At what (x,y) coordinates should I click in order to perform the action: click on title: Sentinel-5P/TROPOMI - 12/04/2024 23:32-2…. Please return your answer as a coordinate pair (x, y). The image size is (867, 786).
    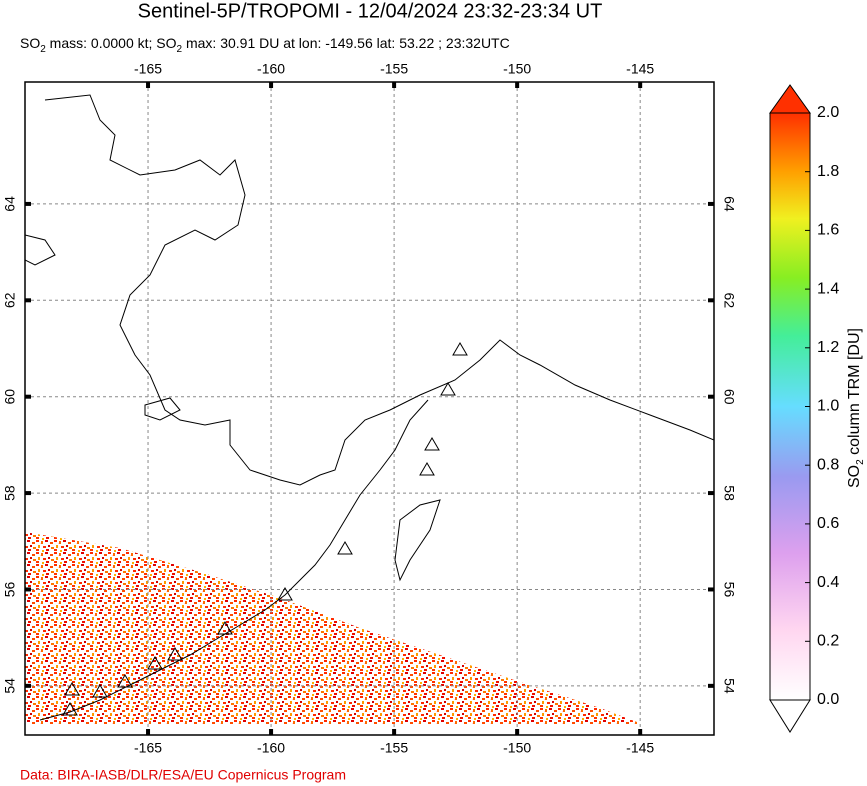
    Looking at the image, I should click on (370, 11).